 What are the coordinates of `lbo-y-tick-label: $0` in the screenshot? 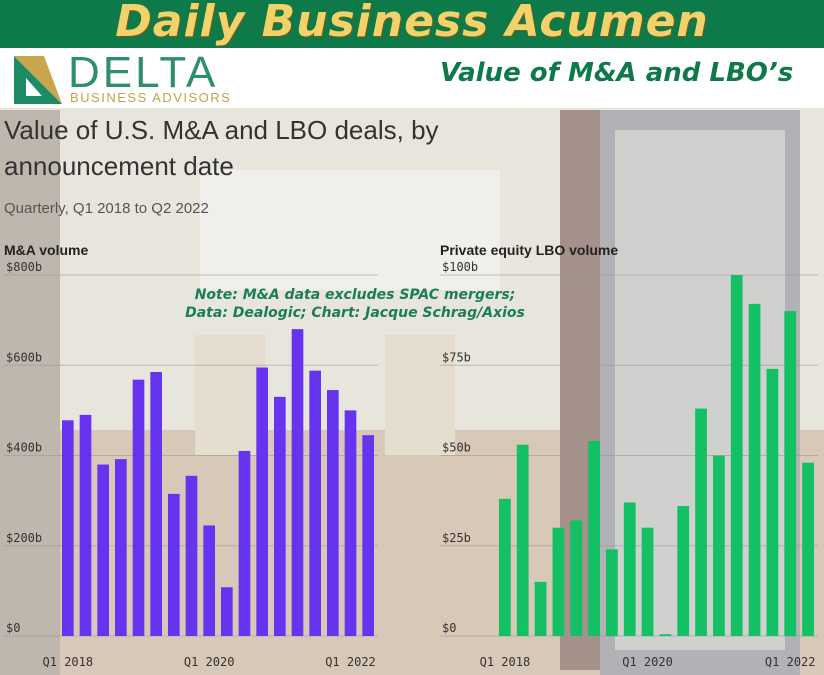 It's located at (449, 628).